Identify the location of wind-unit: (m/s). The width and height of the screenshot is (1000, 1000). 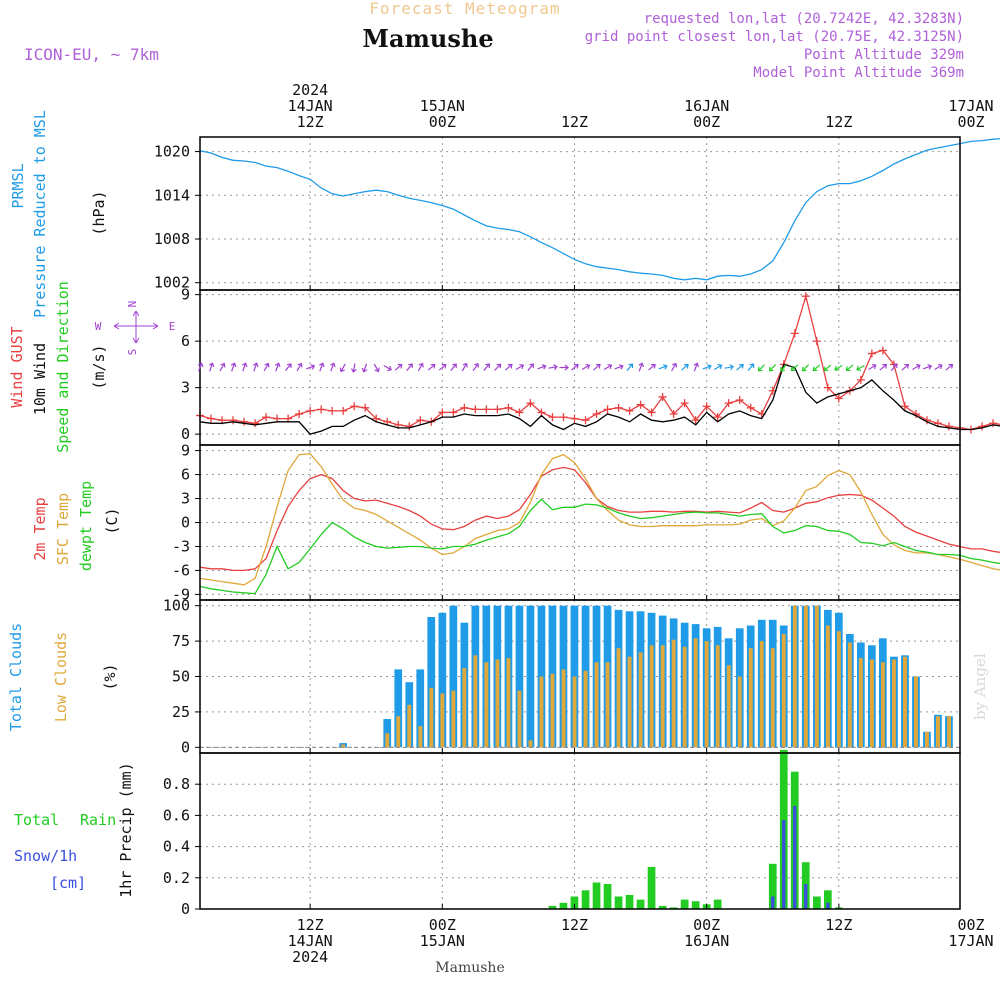
(99, 366).